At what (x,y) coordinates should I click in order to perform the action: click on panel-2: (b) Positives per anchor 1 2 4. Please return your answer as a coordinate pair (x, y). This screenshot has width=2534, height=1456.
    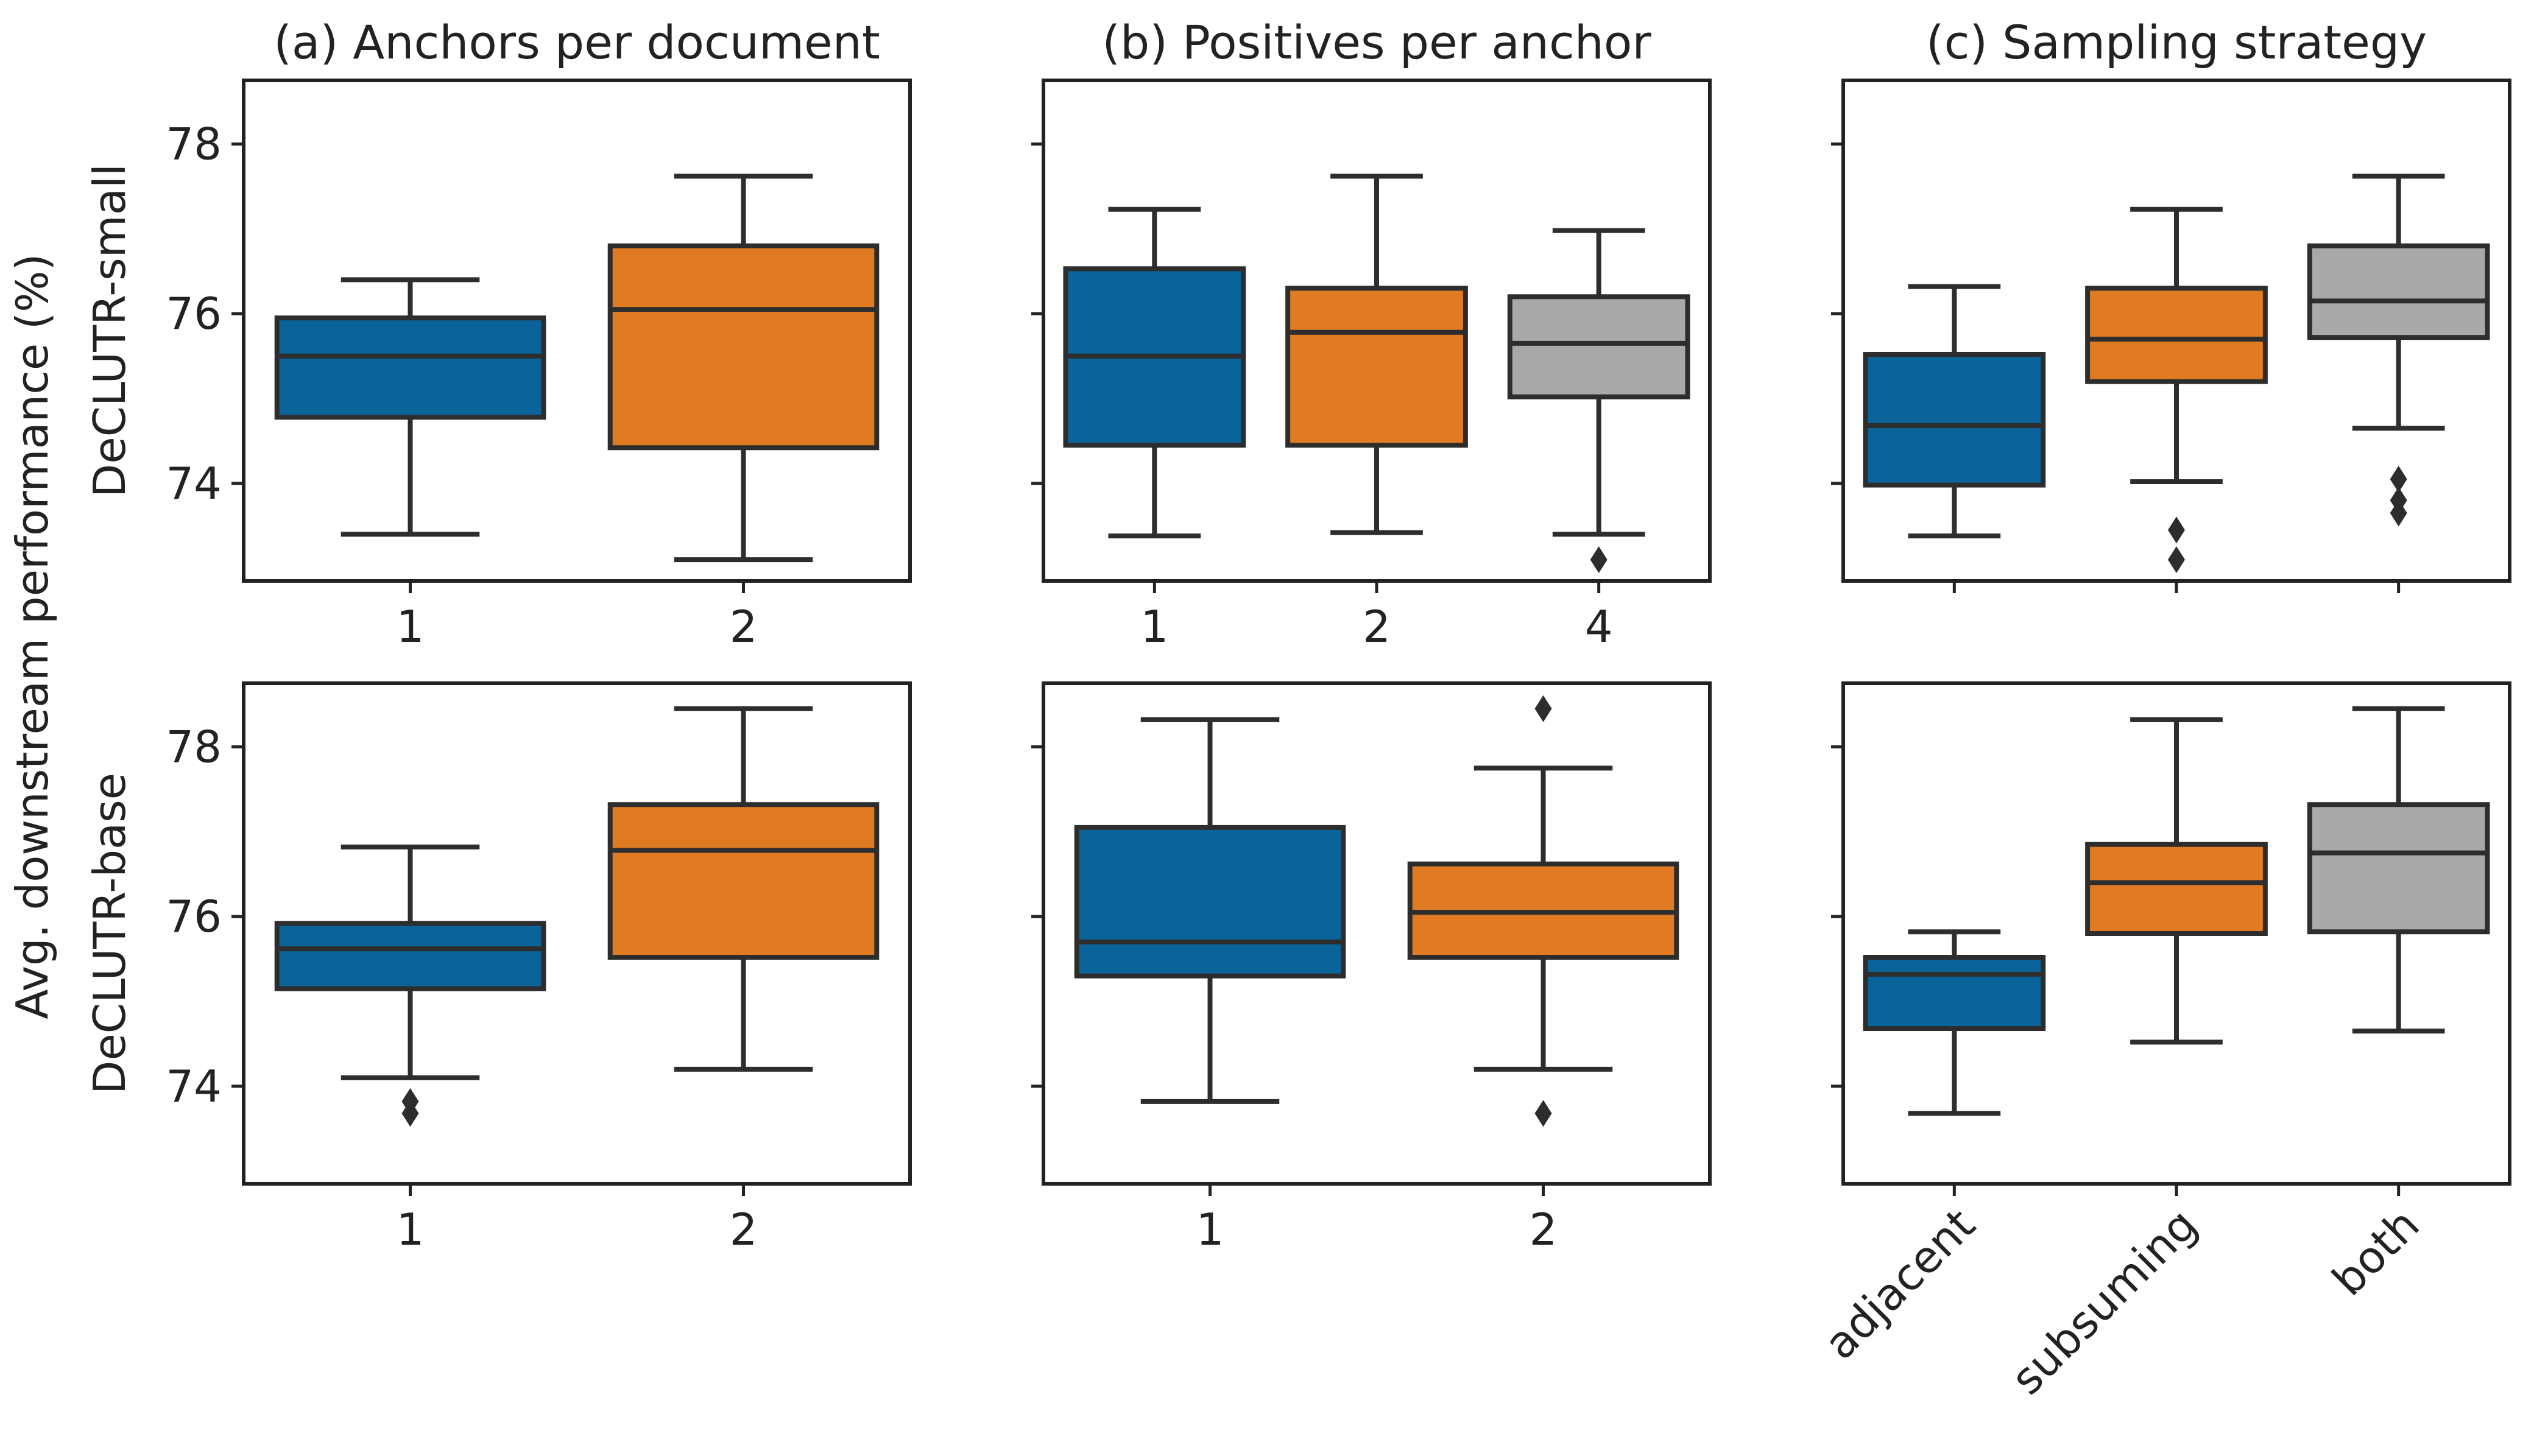
    Looking at the image, I should click on (1371, 334).